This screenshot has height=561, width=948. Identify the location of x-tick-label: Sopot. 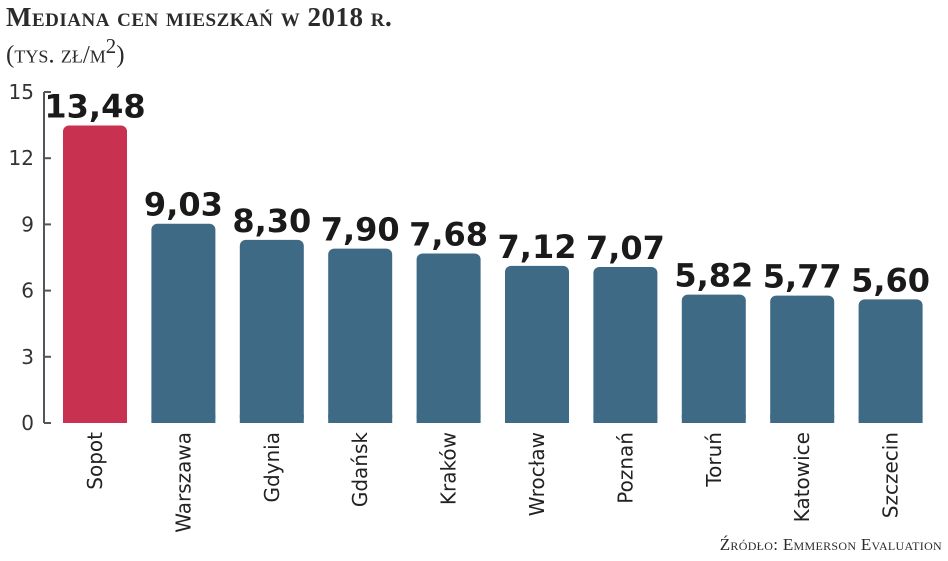
(95, 461).